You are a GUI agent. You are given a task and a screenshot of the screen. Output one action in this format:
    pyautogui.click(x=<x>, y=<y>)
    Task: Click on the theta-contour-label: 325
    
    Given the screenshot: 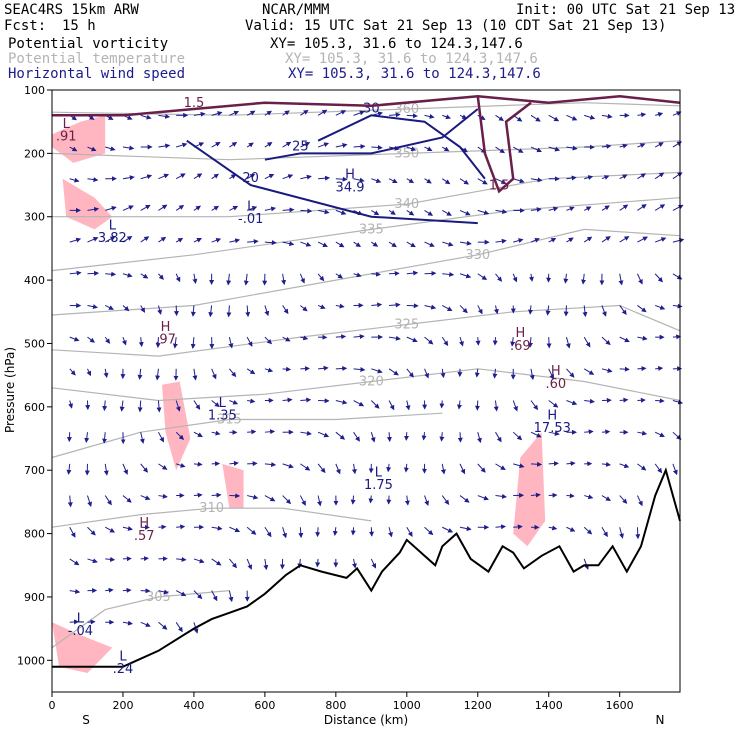 What is the action you would take?
    pyautogui.click(x=406, y=324)
    